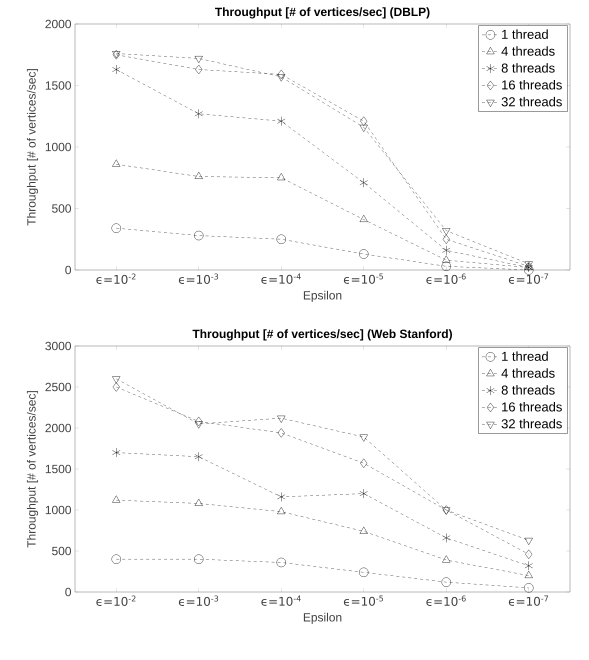 This screenshot has width=589, height=660. What do you see at coordinates (322, 12) in the screenshot?
I see `chart-title: Throughput [# of vertices/sec] (DBLP)` at bounding box center [322, 12].